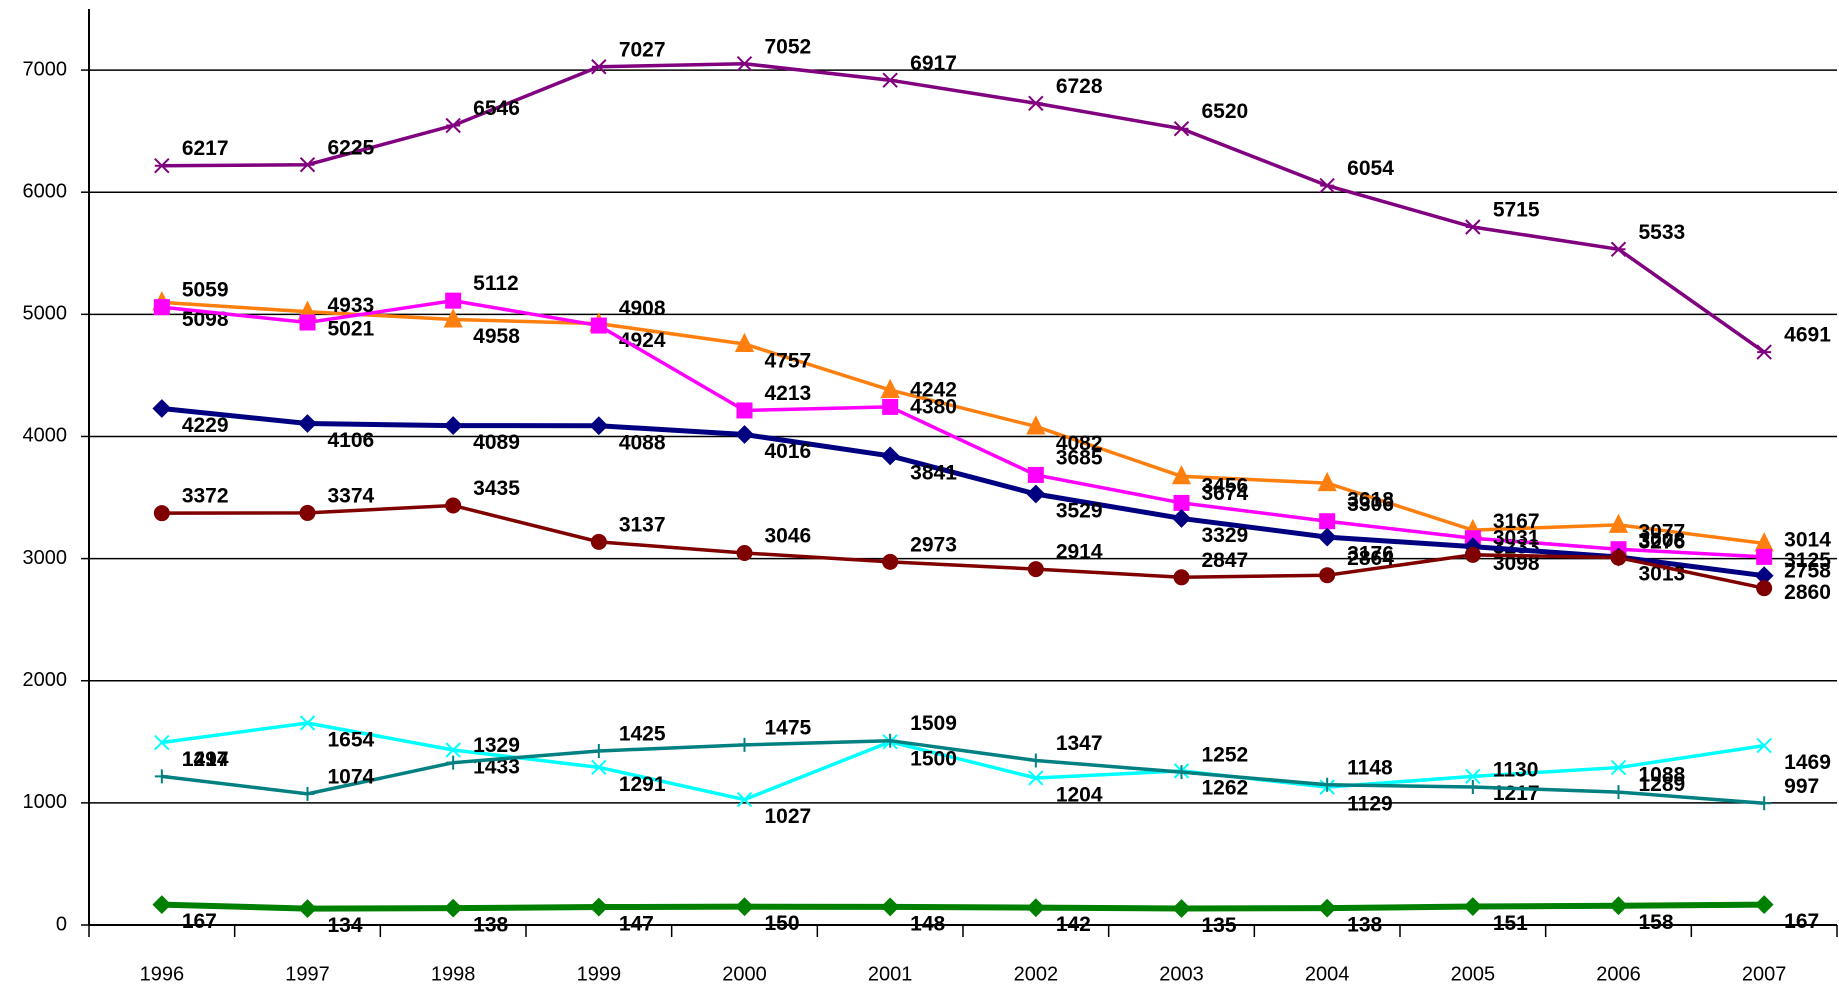  What do you see at coordinates (1662, 784) in the screenshot?
I see `data-label: 1289` at bounding box center [1662, 784].